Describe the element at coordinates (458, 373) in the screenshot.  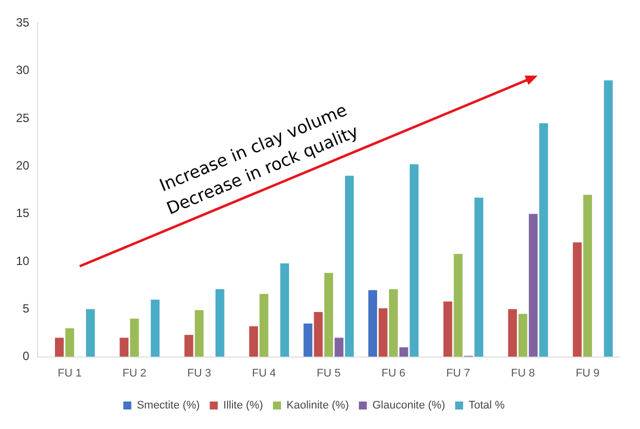
I see `x-tick-label: FU 7` at that location.